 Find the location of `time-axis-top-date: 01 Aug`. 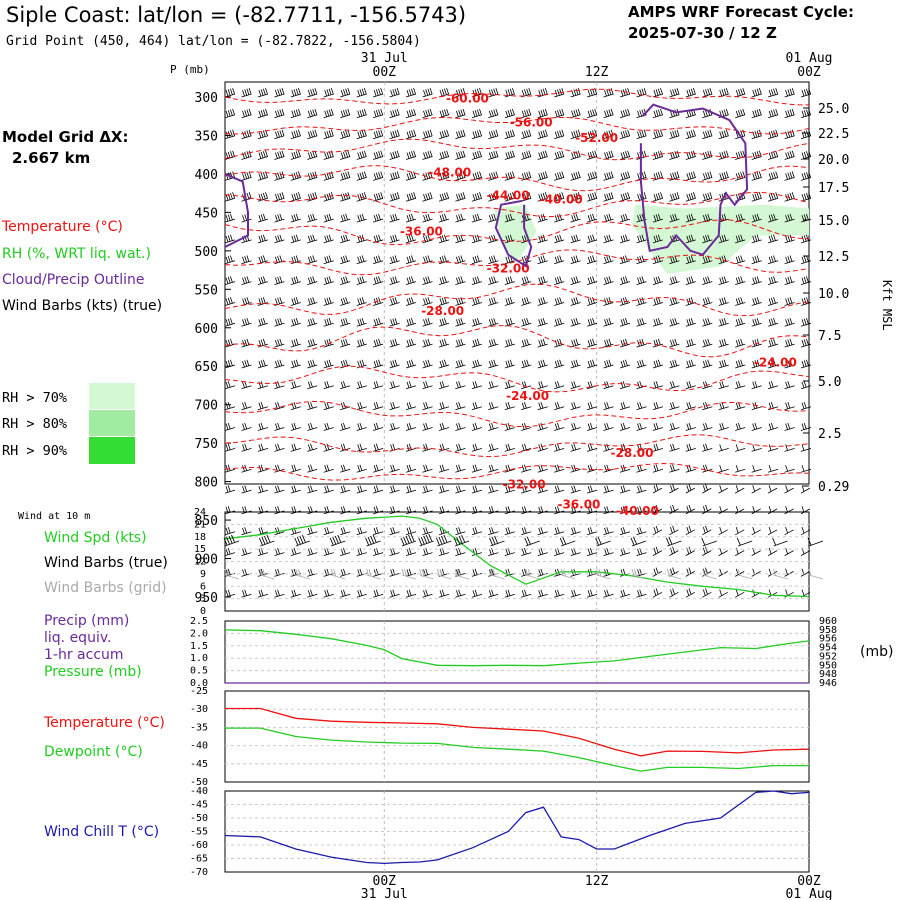

time-axis-top-date: 01 Aug is located at coordinates (809, 58).